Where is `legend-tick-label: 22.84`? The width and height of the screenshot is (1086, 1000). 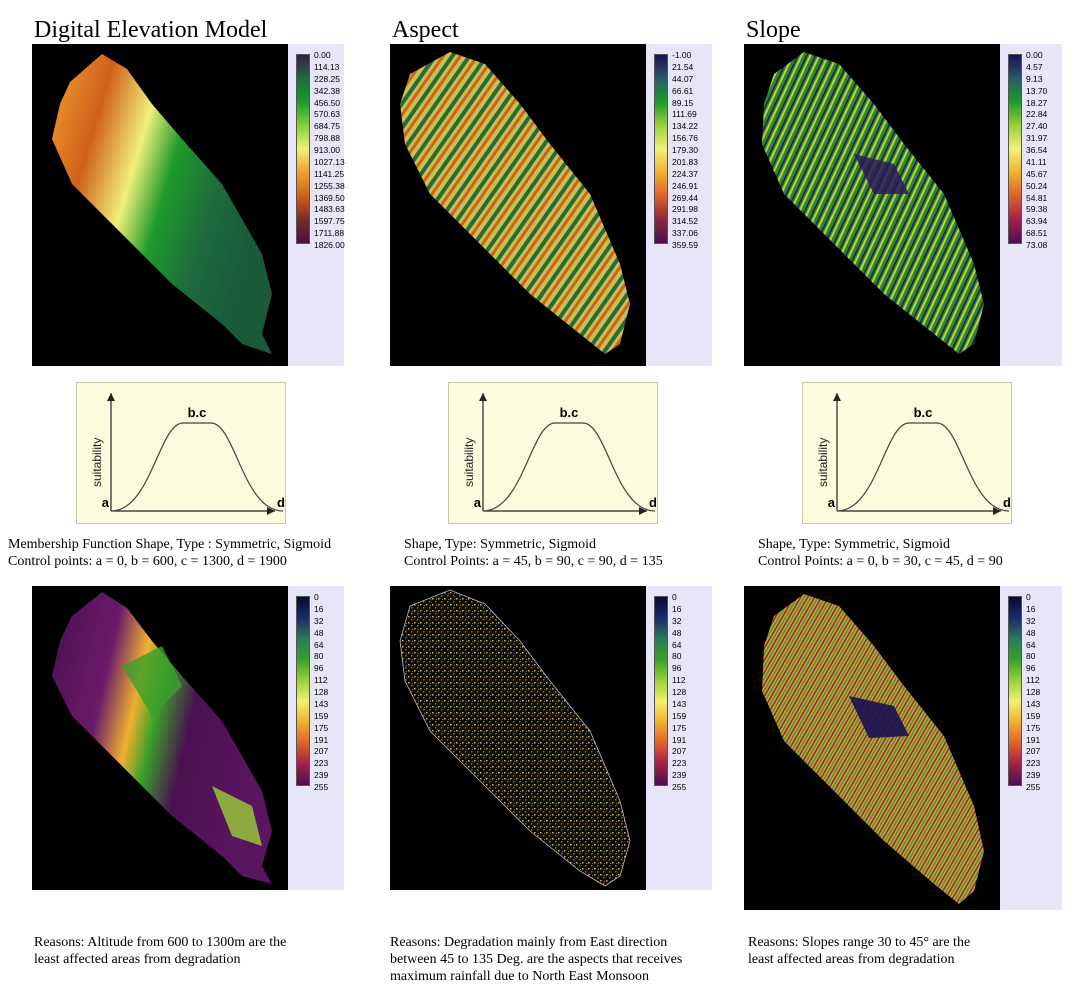
legend-tick-label: 22.84 is located at coordinates (1037, 114).